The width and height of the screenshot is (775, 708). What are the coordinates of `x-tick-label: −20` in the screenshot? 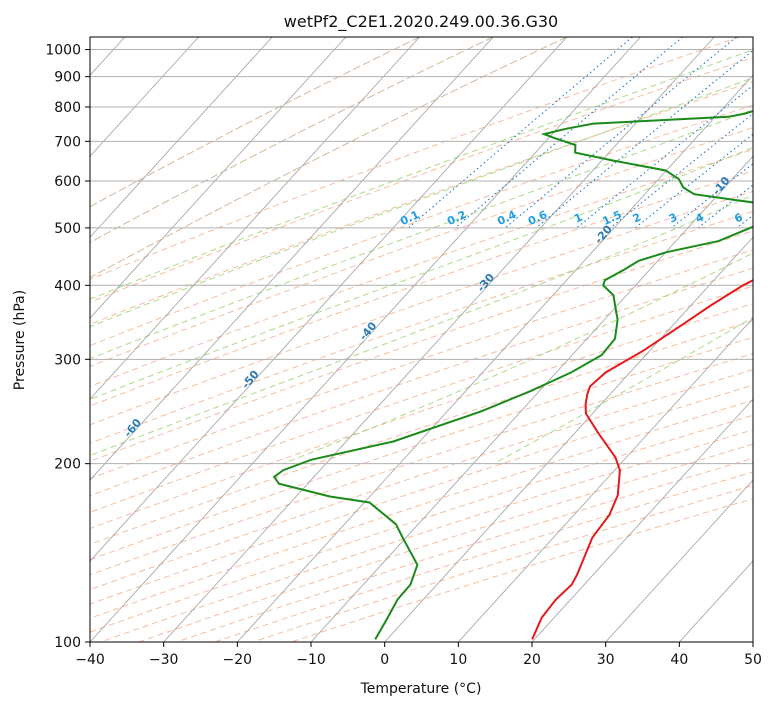 It's located at (238, 660).